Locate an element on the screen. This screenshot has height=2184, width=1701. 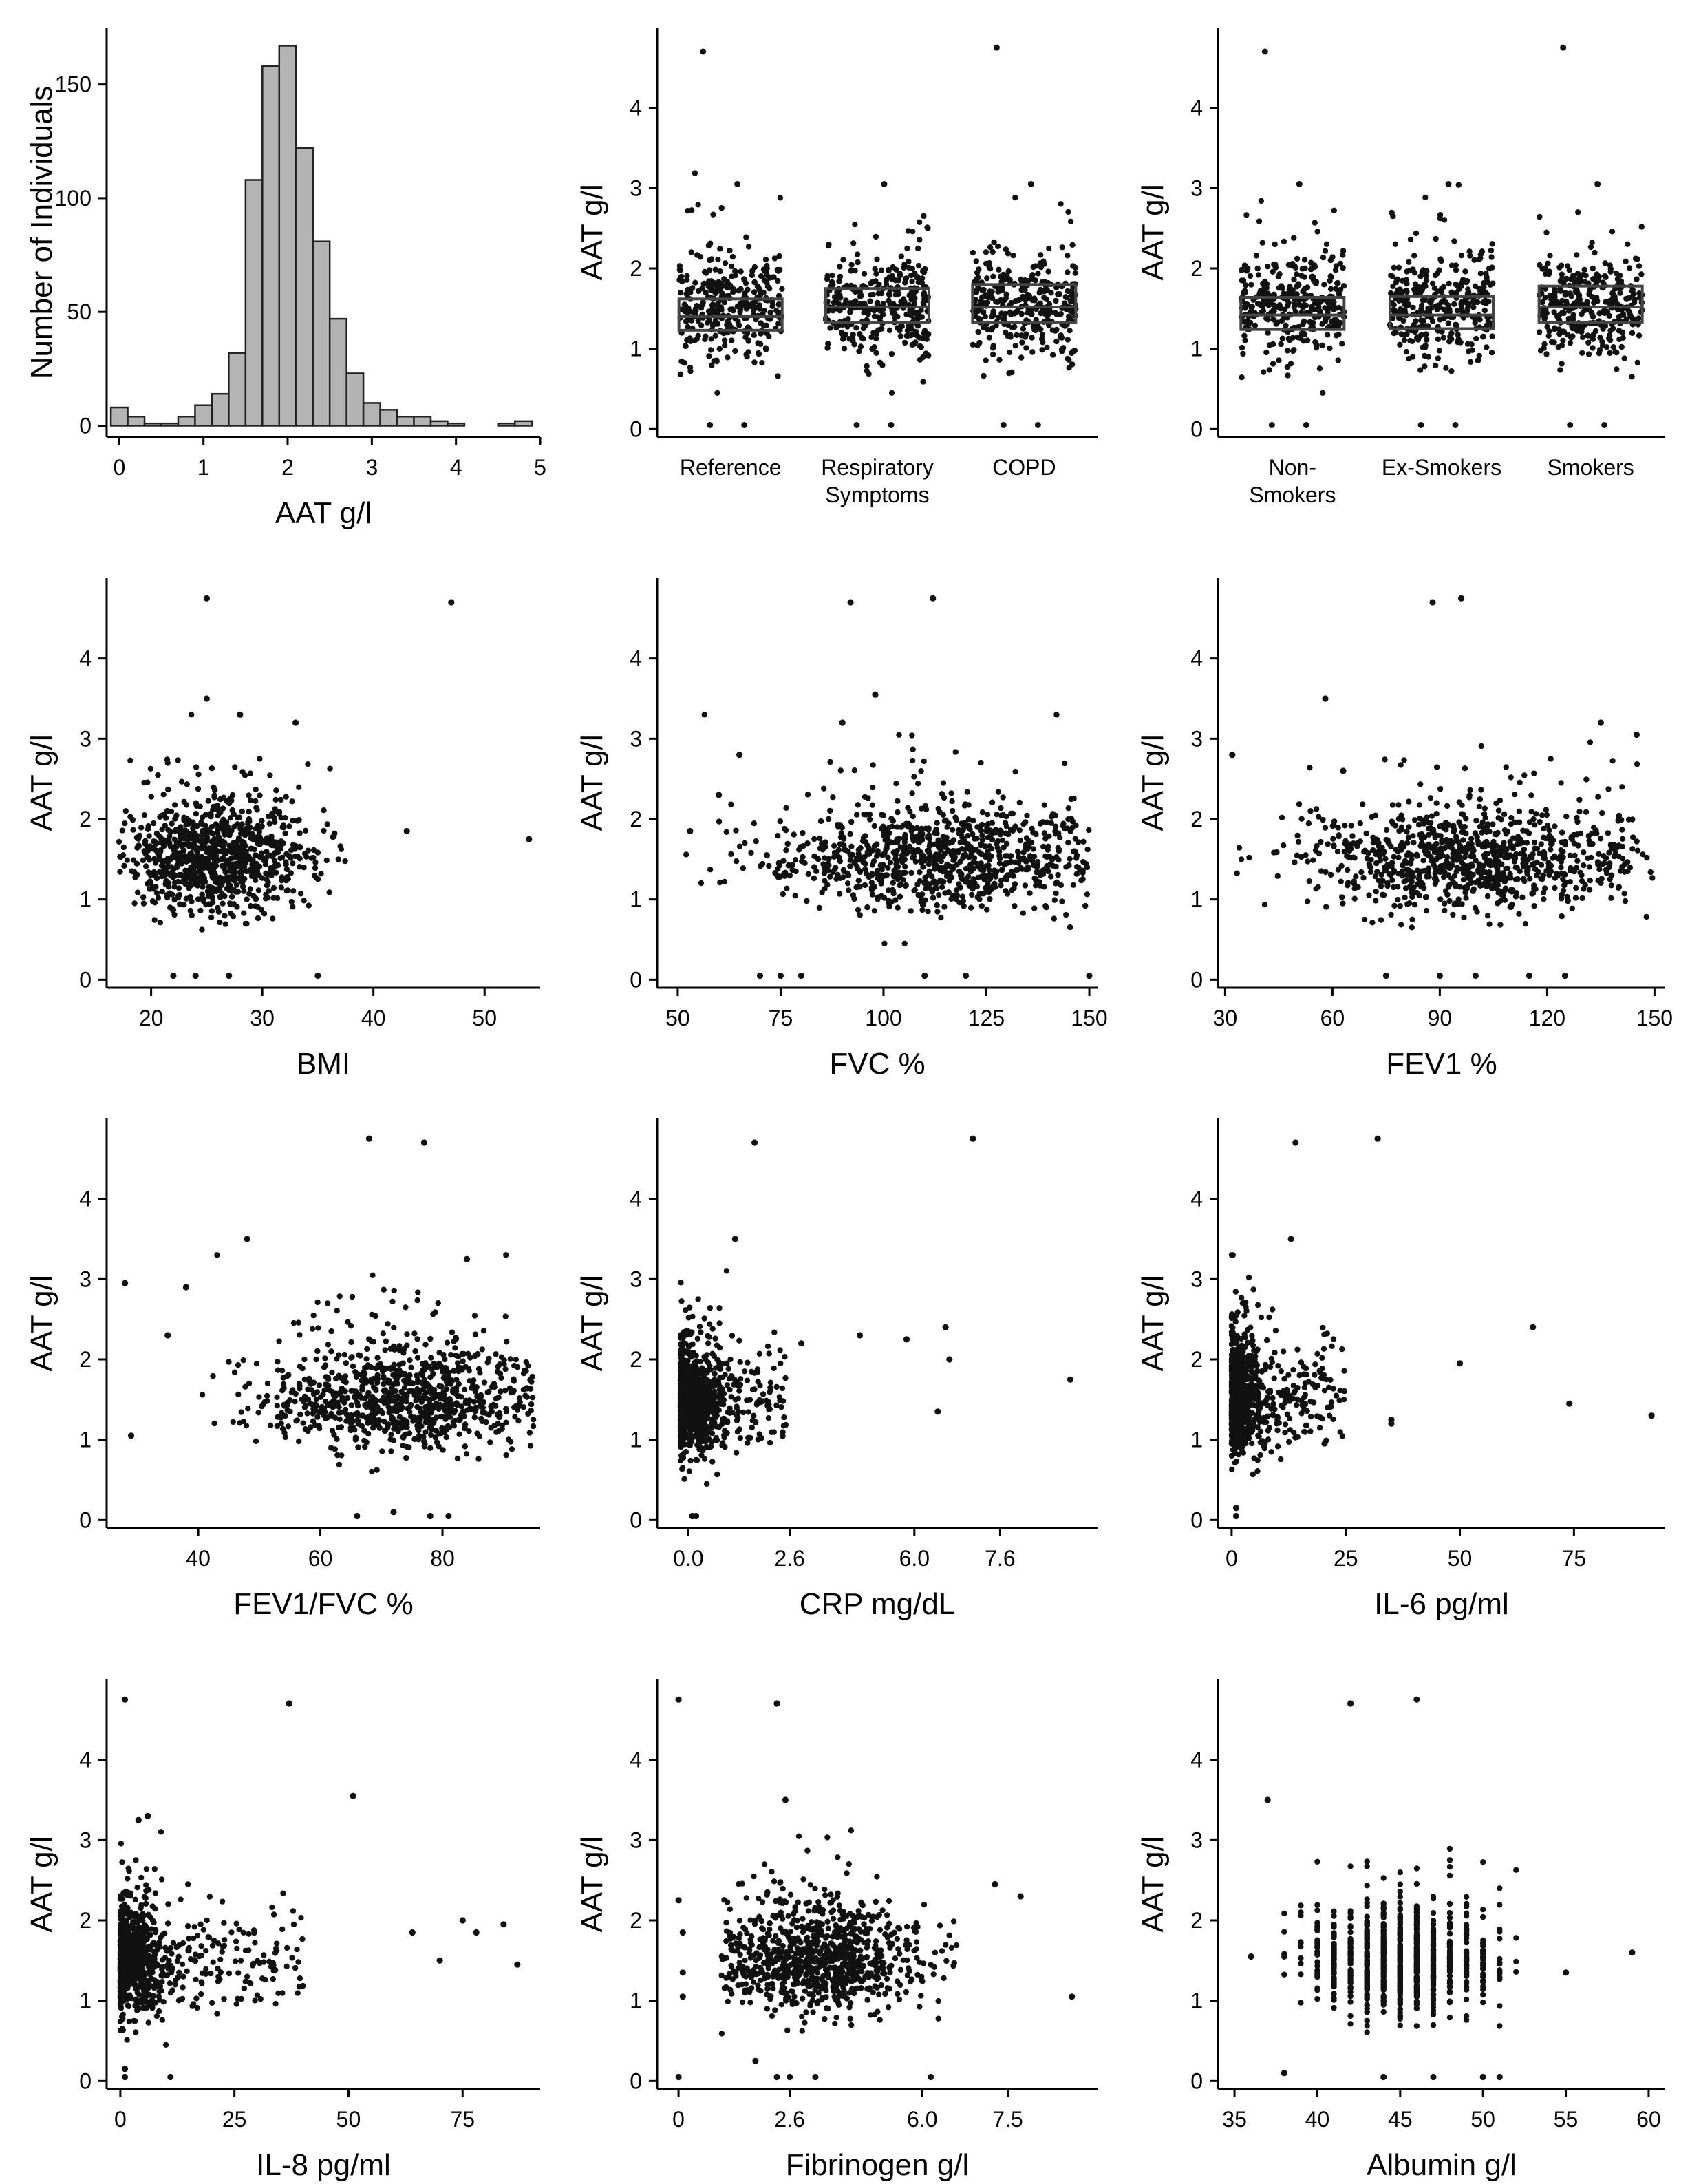
ratio-point is located at coordinates (496, 1432).